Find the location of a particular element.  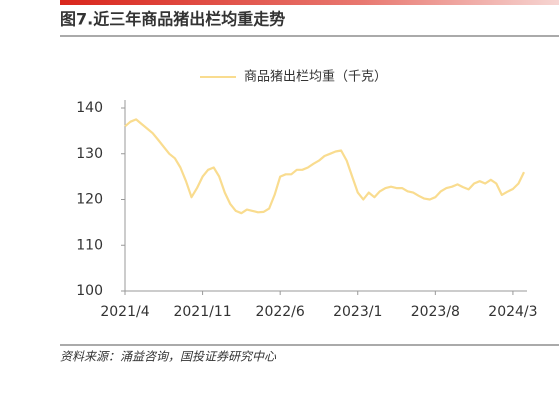

x-tick-label: 2021/11 is located at coordinates (202, 312).